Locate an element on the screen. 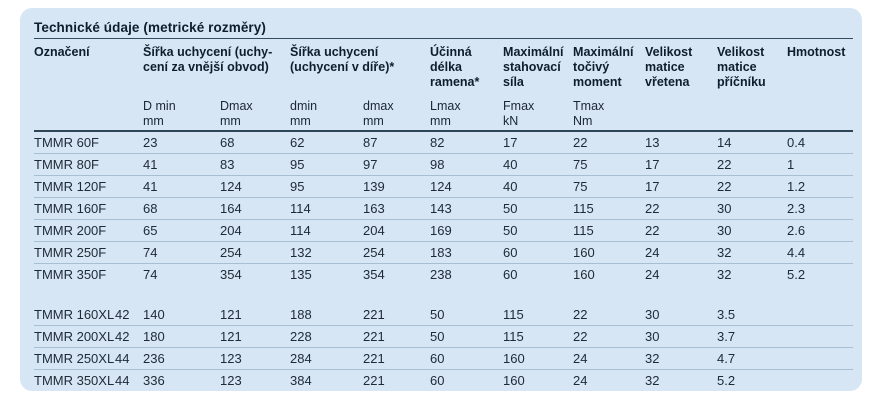 This screenshot has width=882, height=404. value-cell: 0.4 is located at coordinates (820, 142).